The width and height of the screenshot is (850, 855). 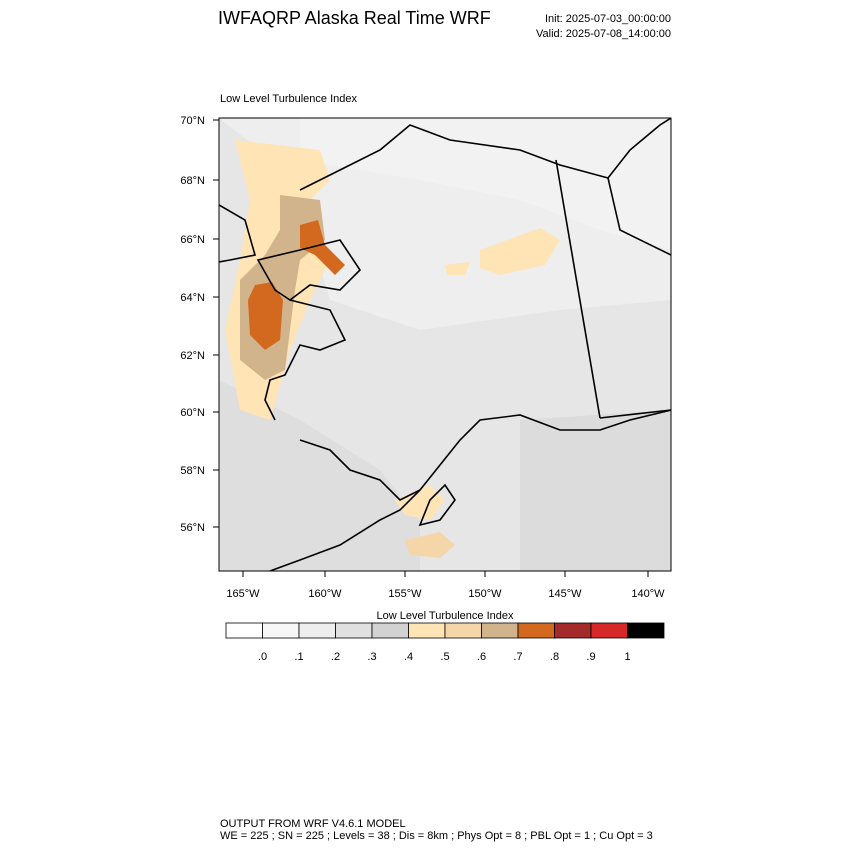 I want to click on lat-label: 64°N, so click(x=192, y=298).